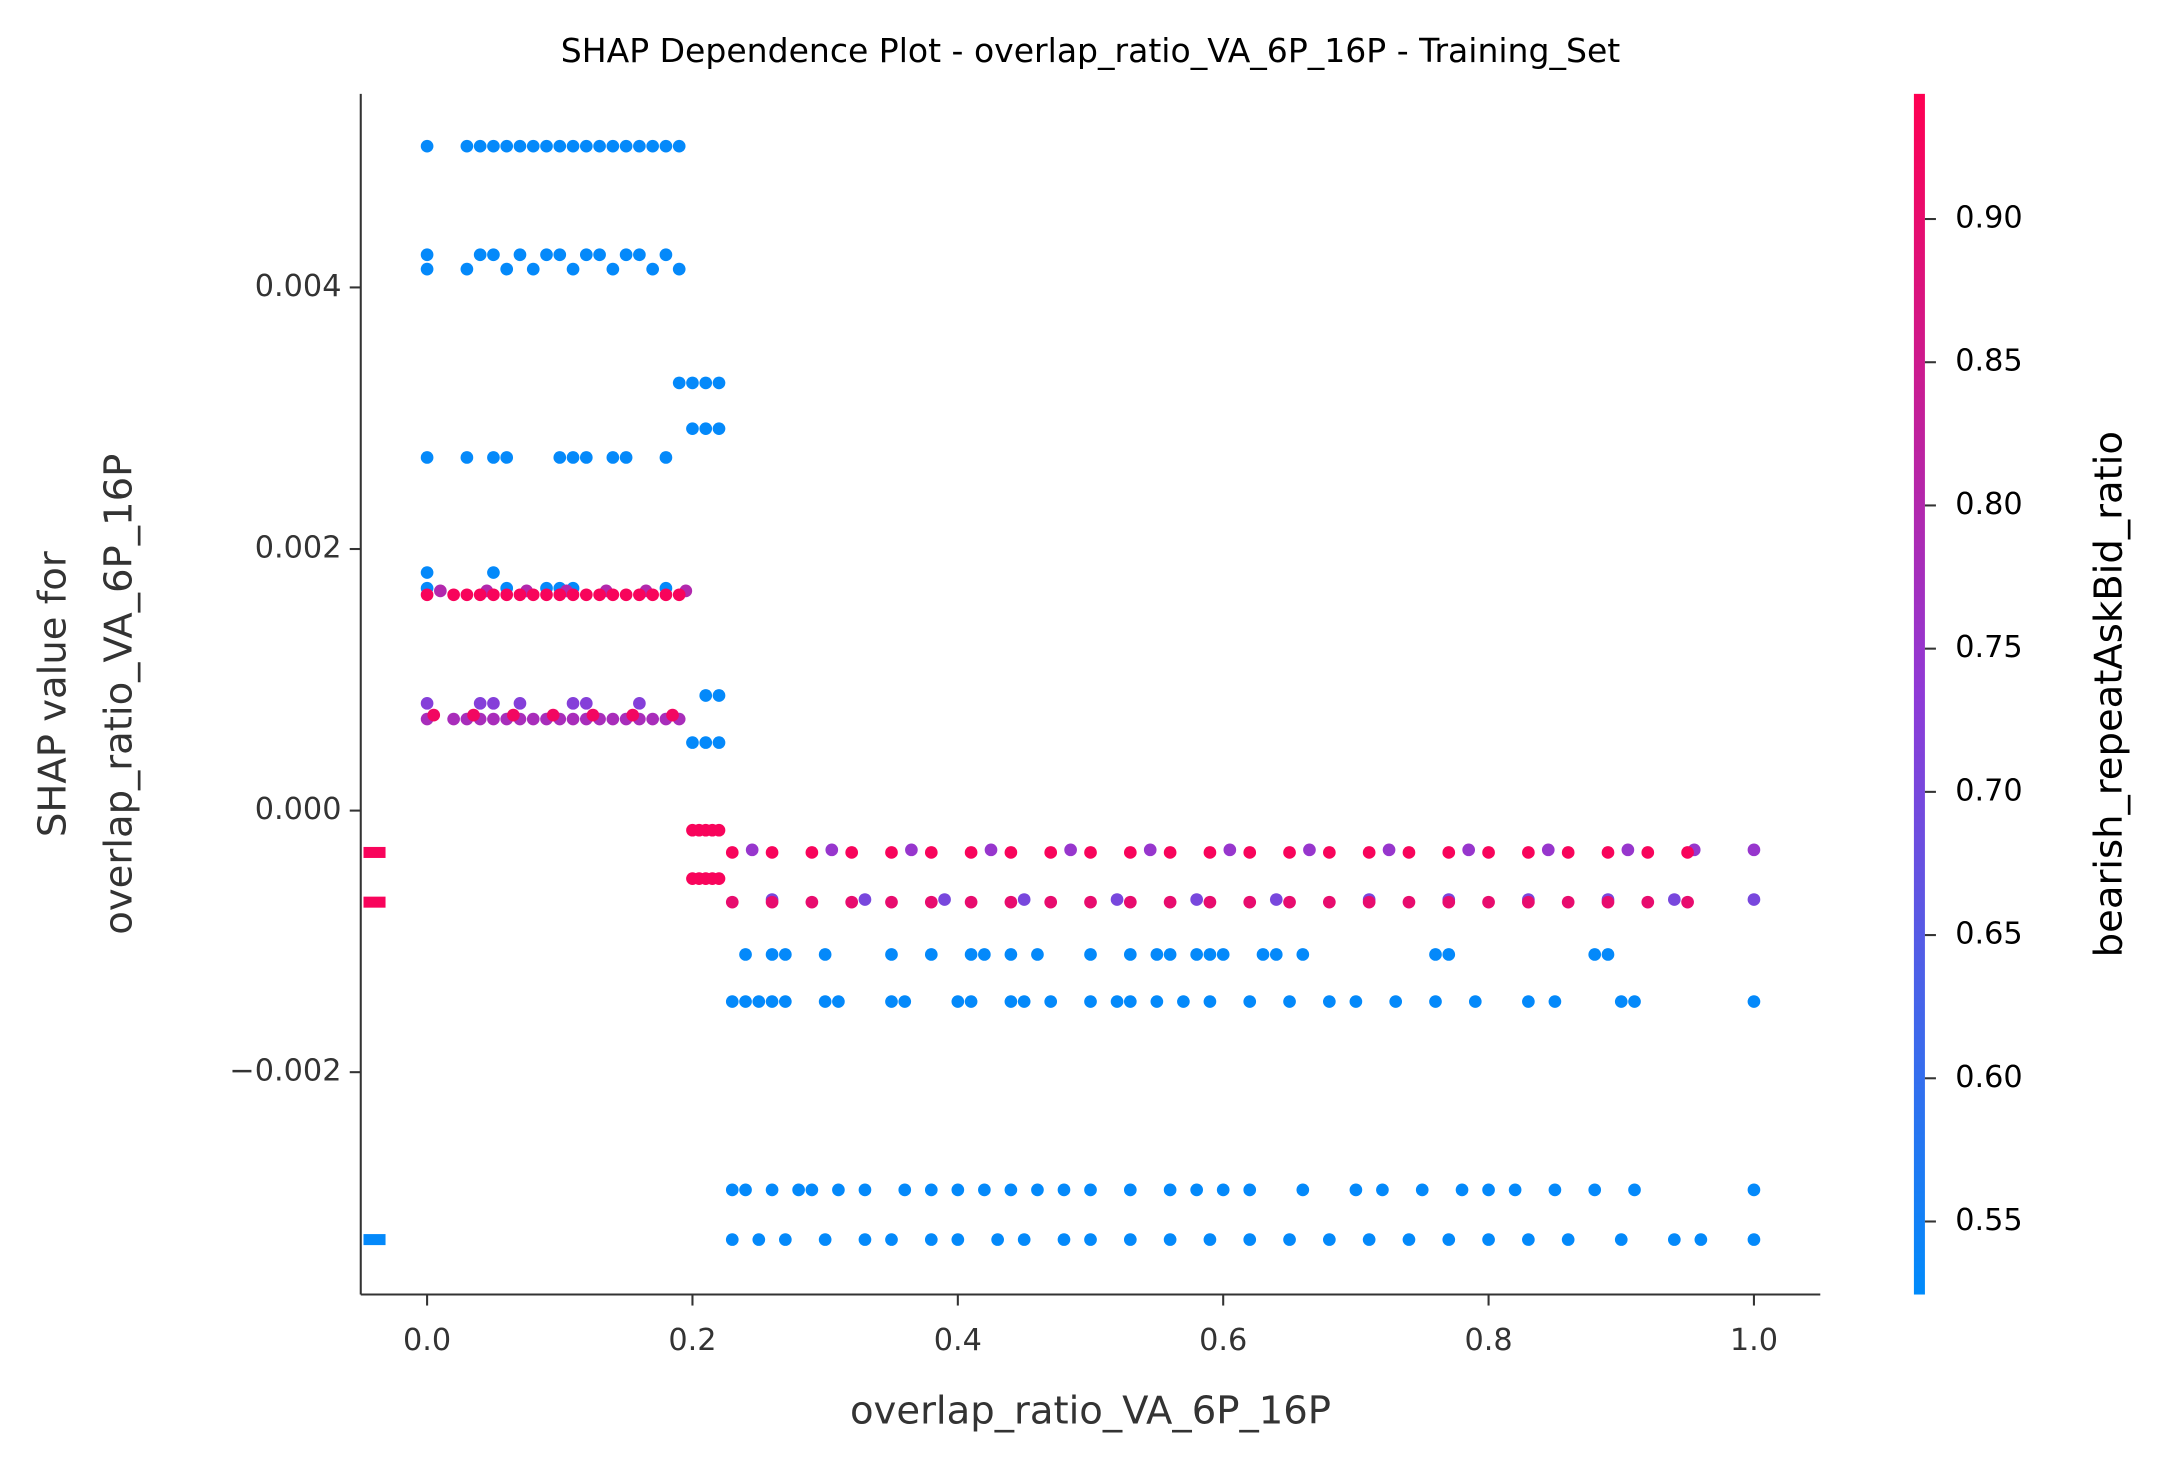 The height and width of the screenshot is (1471, 2159). Describe the element at coordinates (298, 809) in the screenshot. I see `y-tick-label: 0.000` at that location.